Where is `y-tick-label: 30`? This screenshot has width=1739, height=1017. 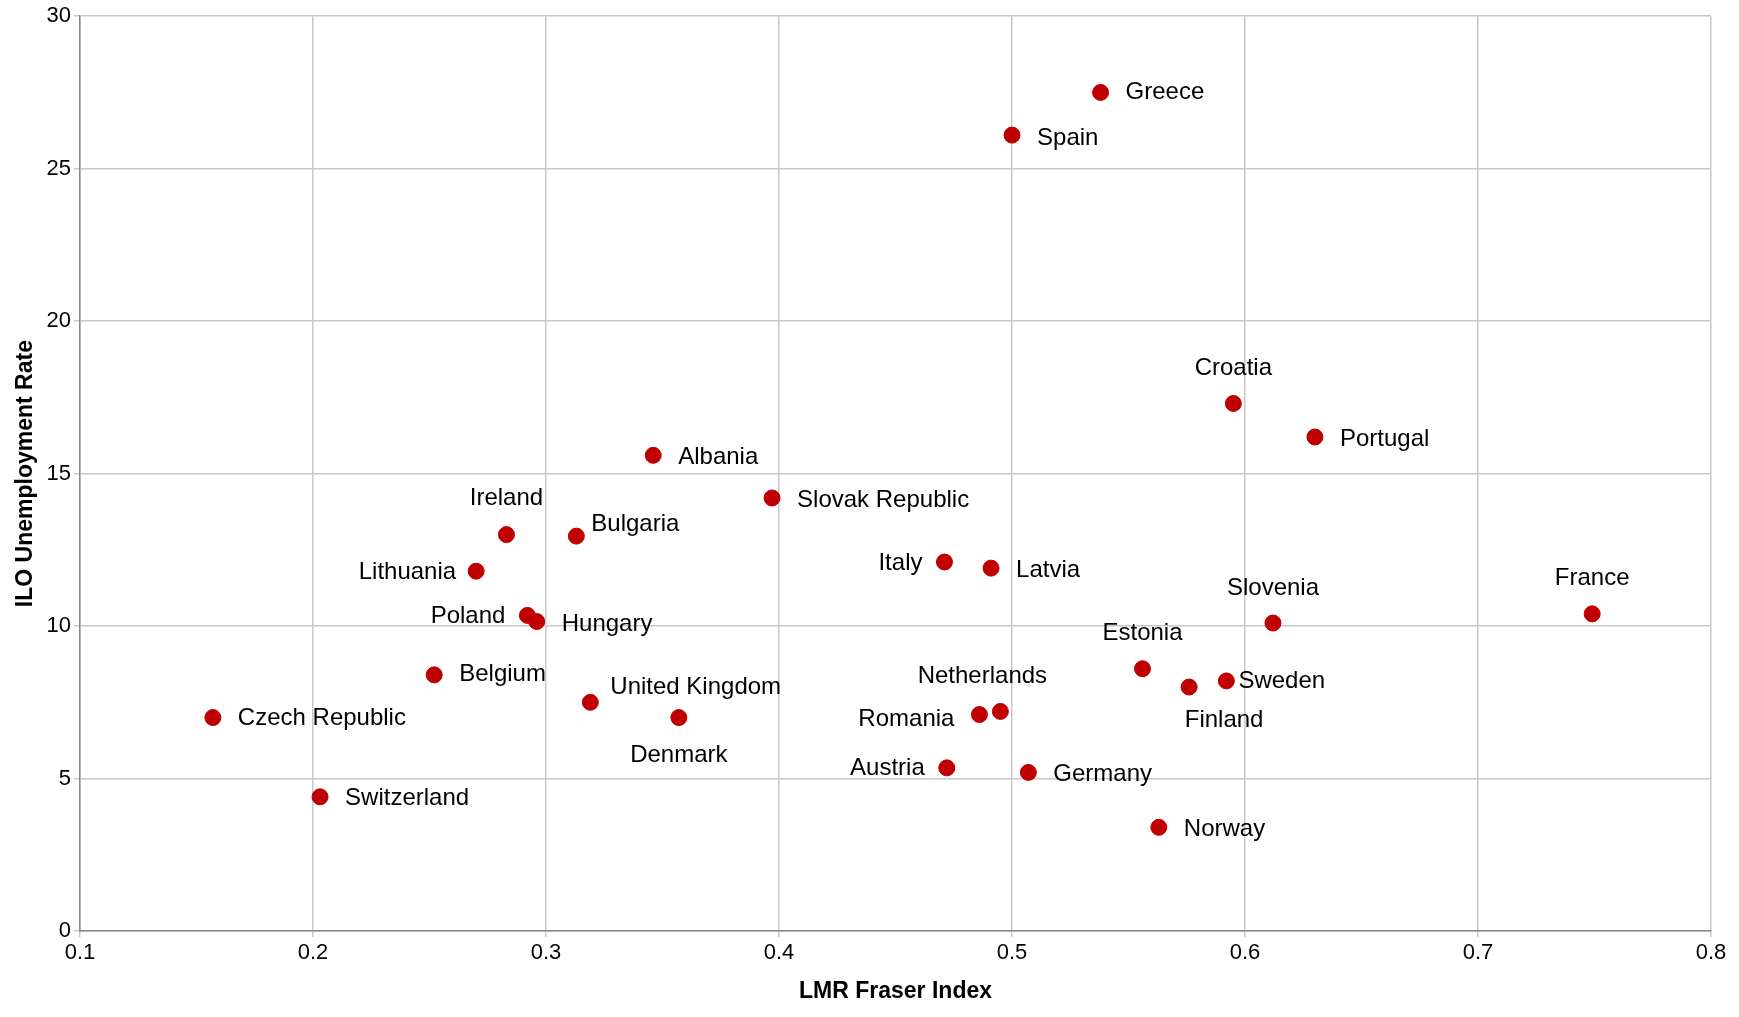 y-tick-label: 30 is located at coordinates (59, 15).